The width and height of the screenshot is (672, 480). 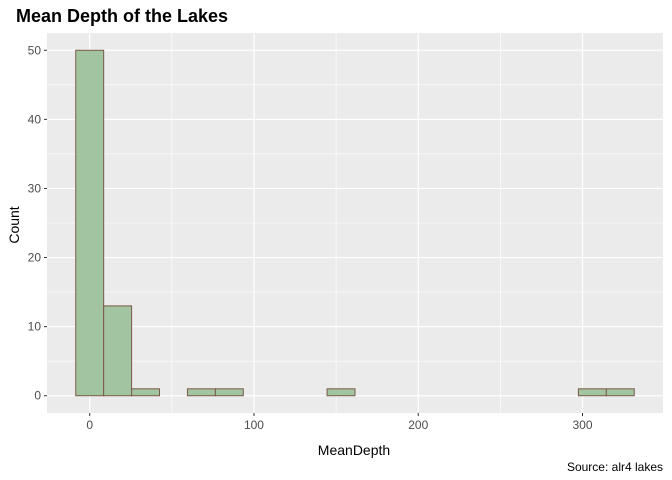 What do you see at coordinates (418, 425) in the screenshot?
I see `x-tick-label: 200` at bounding box center [418, 425].